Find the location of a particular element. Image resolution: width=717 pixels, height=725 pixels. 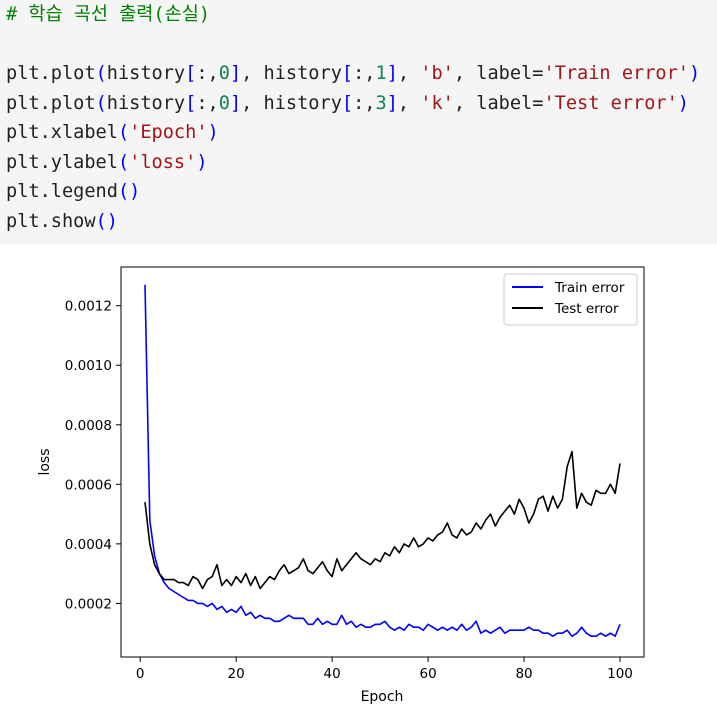

code-token: plt.legend is located at coordinates (62, 191).